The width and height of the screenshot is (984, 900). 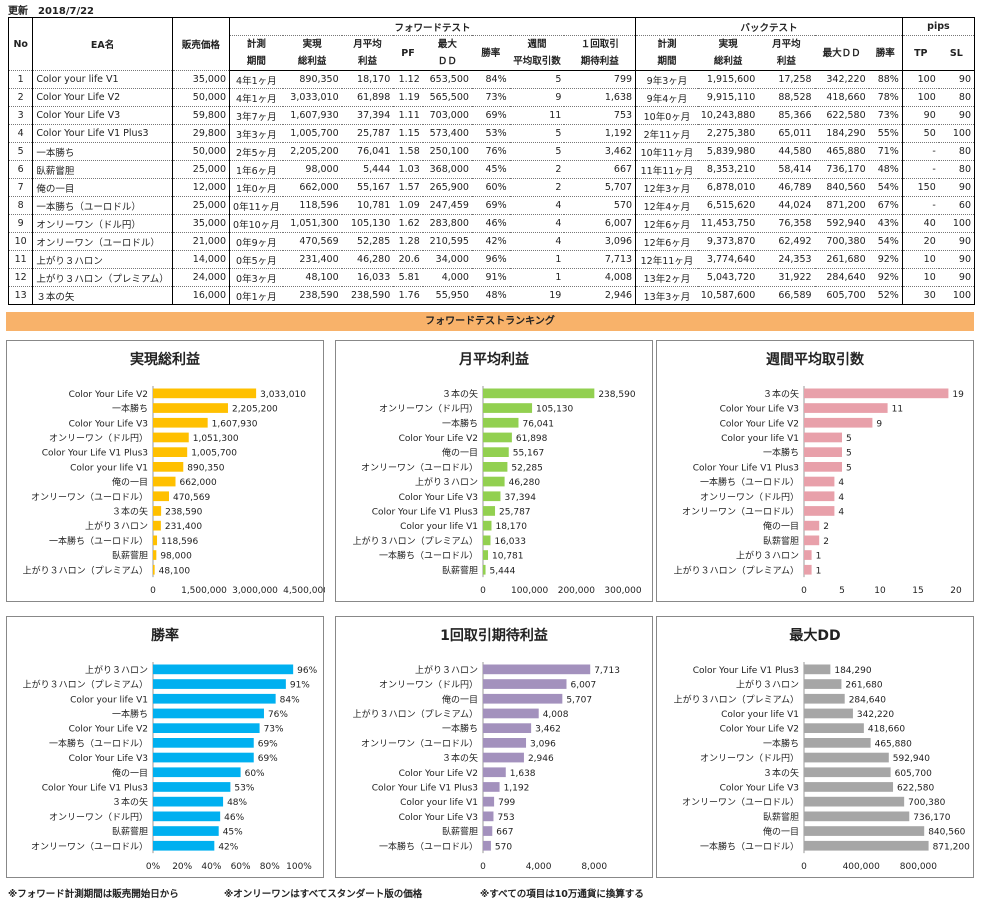 What do you see at coordinates (165, 360) in the screenshot?
I see `chart-title: 実現総利益` at bounding box center [165, 360].